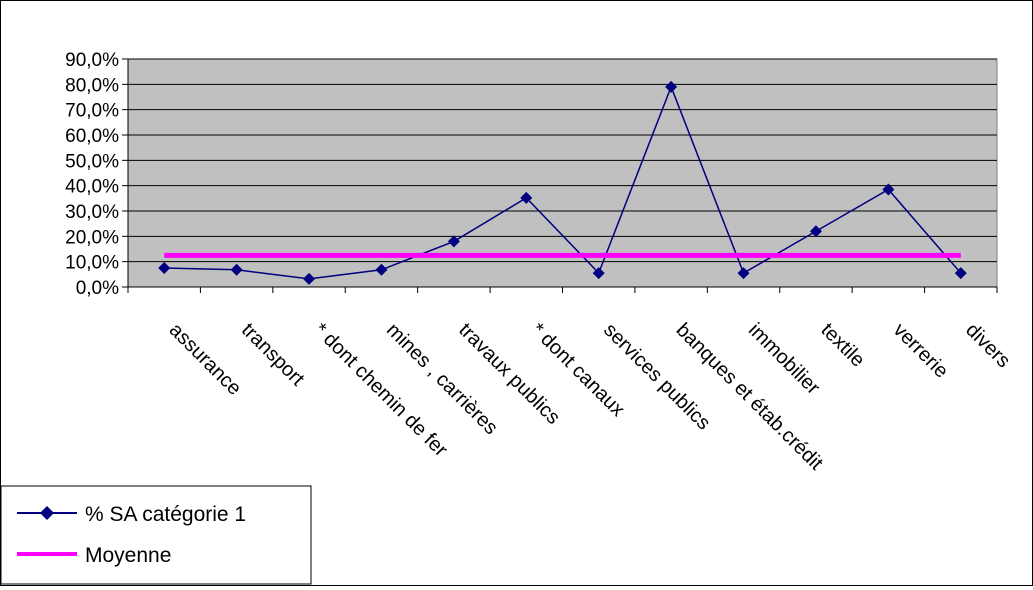  I want to click on x-tick-label: divers, so click(987, 345).